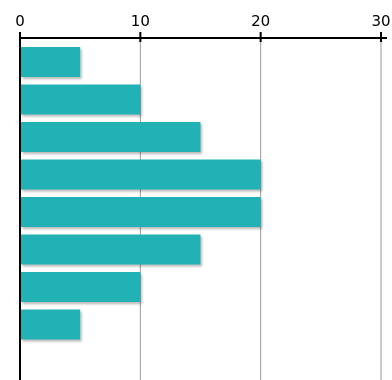 The width and height of the screenshot is (392, 380). I want to click on x-tick-label-30: 30, so click(380, 21).